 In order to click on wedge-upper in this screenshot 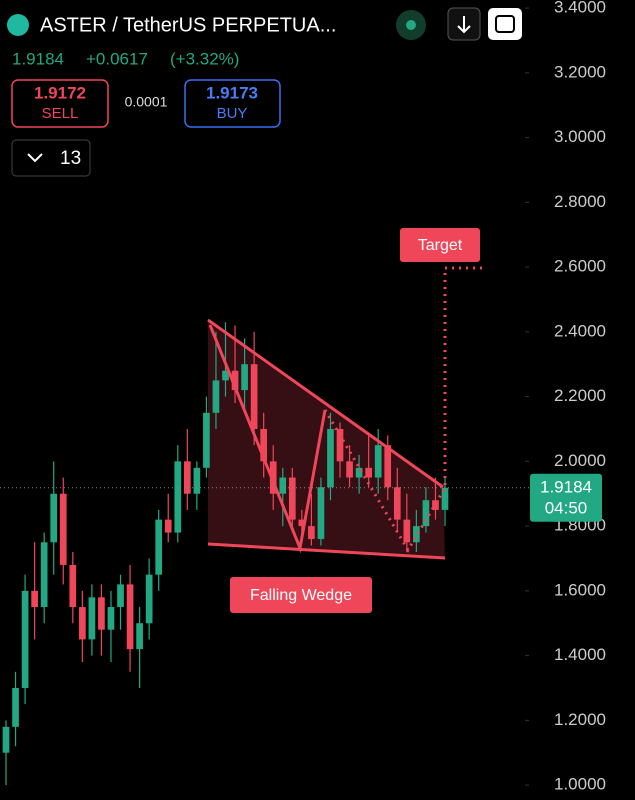, I will do `click(325, 403)`.